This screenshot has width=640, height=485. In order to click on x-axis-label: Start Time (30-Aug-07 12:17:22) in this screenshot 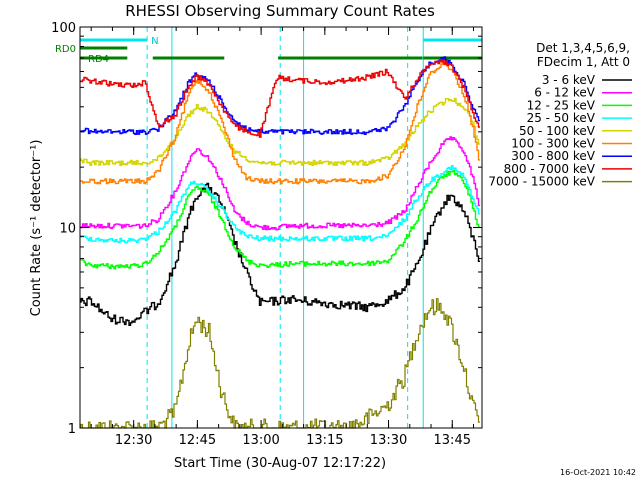, I will do `click(280, 463)`.